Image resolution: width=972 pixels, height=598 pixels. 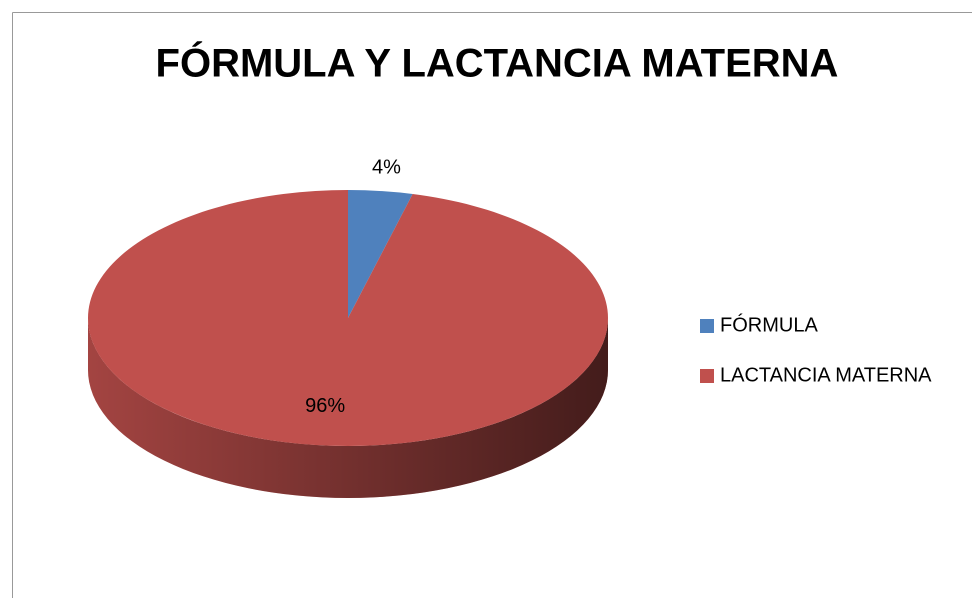 I want to click on chart-title: FÓRMULA Y LACTANCIA MATERNA, so click(x=497, y=63).